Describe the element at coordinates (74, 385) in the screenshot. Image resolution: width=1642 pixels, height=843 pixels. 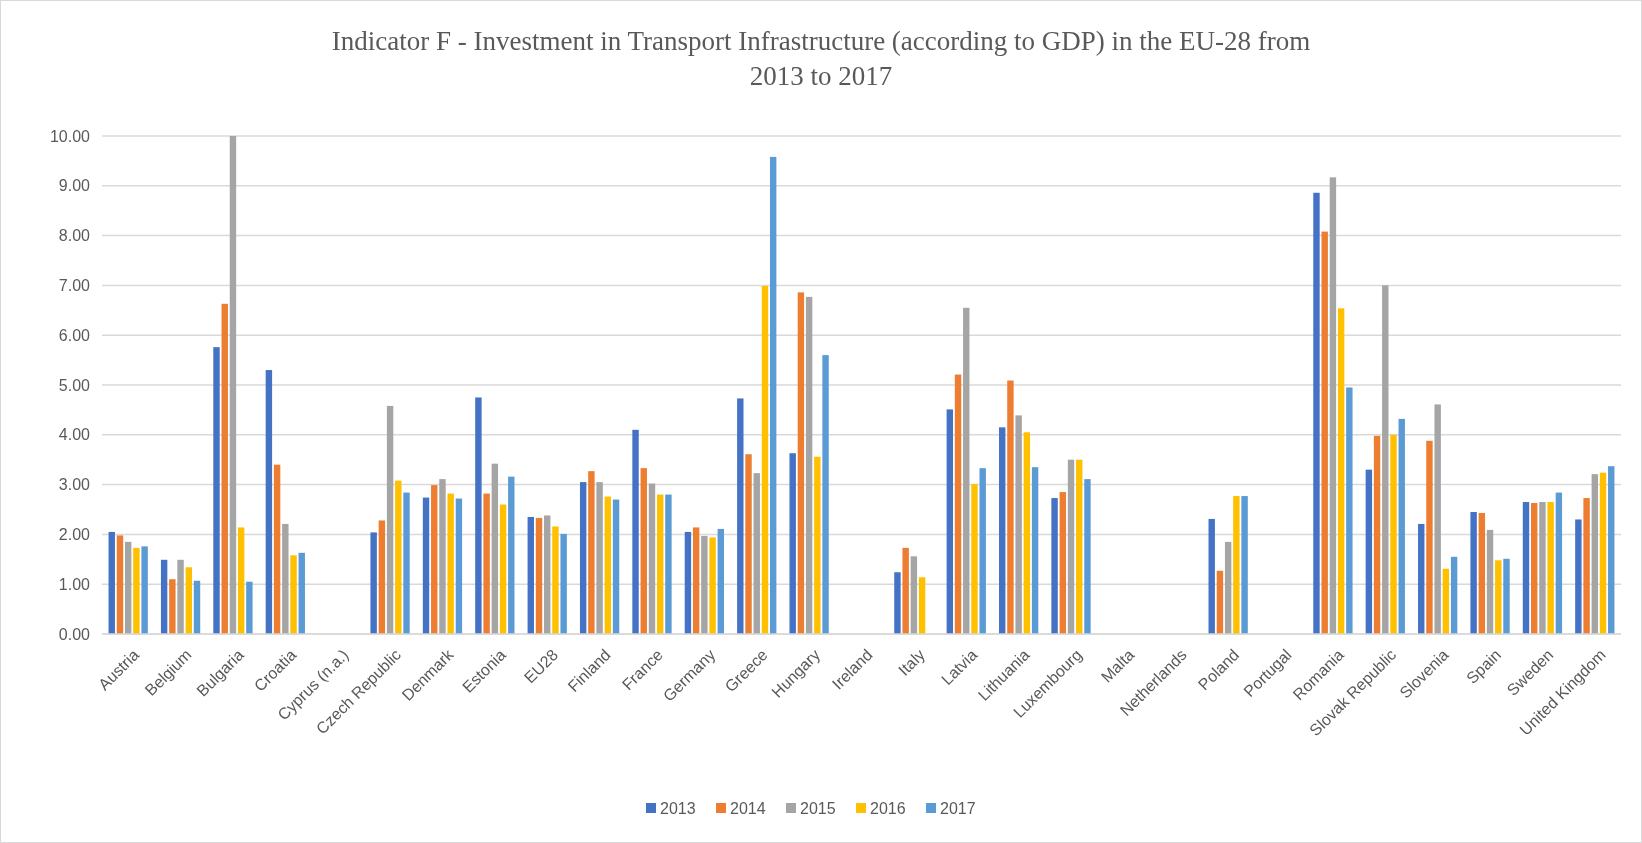
I see `y-tick-label: 5.00` at that location.